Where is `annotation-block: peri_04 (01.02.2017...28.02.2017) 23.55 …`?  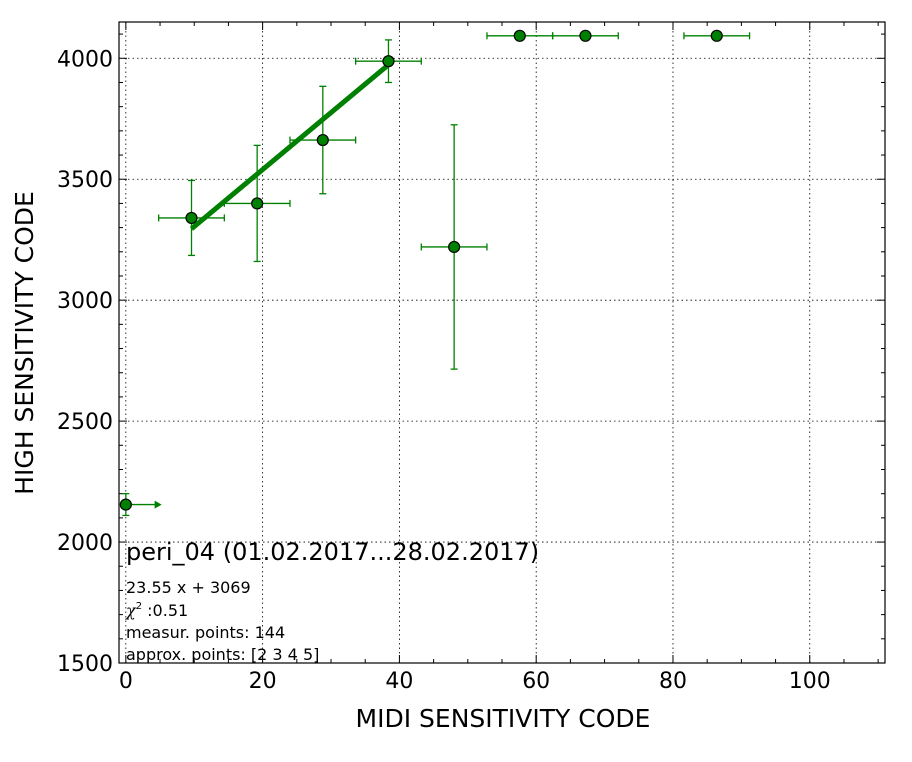
annotation-block: peri_04 (01.02.2017...28.02.2017) 23.55 … is located at coordinates (332, 601).